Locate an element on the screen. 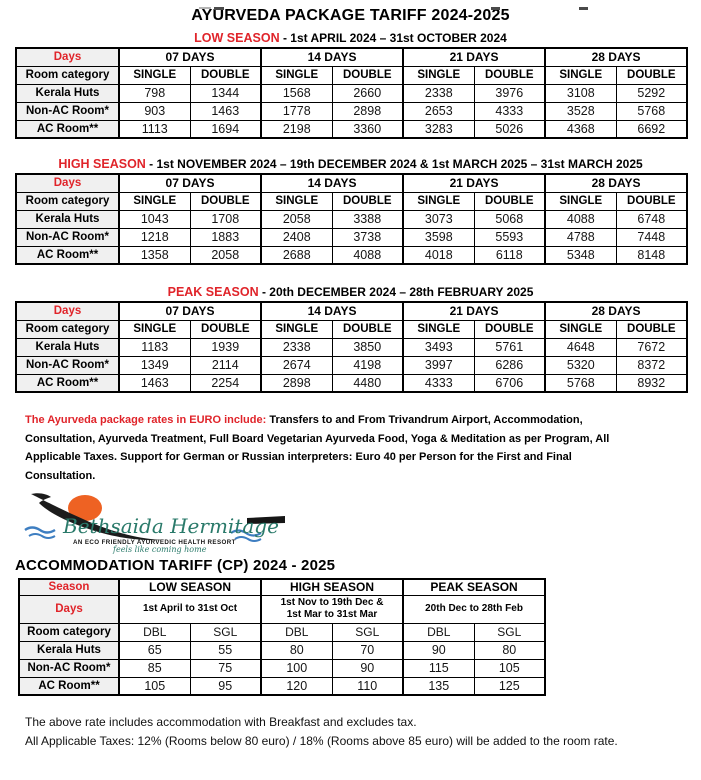 The image size is (701, 780). price-cell: 1708 is located at coordinates (225, 219).